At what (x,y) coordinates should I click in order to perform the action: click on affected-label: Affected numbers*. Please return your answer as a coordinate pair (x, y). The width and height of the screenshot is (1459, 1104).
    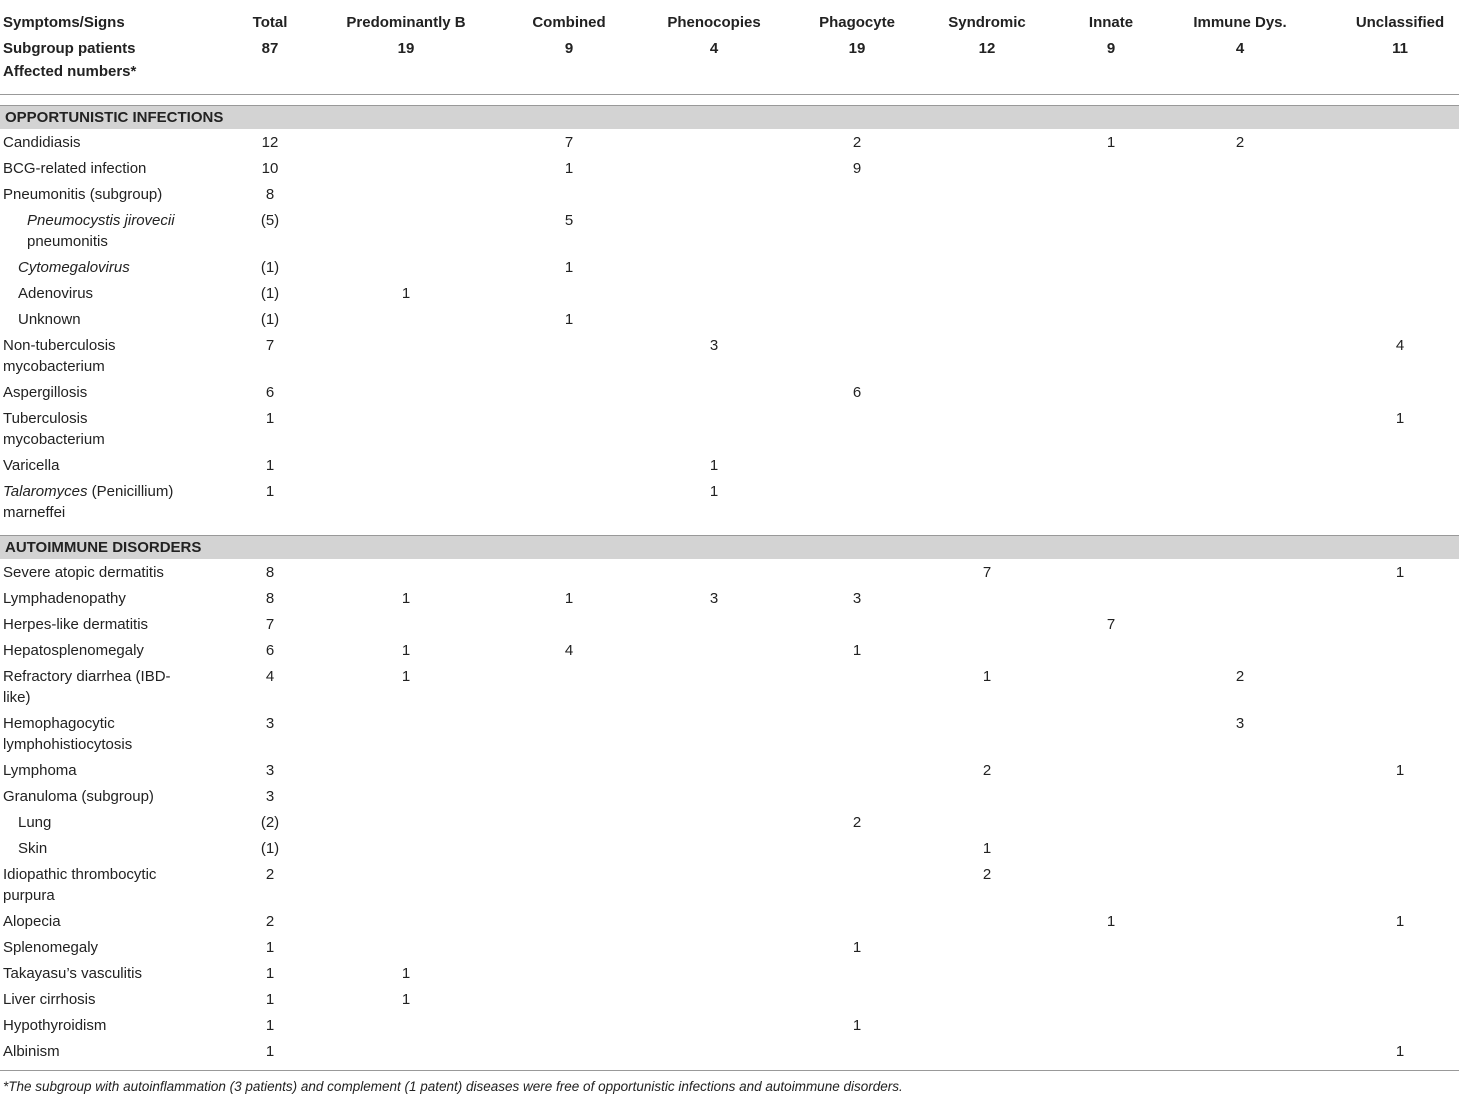
    Looking at the image, I should click on (70, 71).